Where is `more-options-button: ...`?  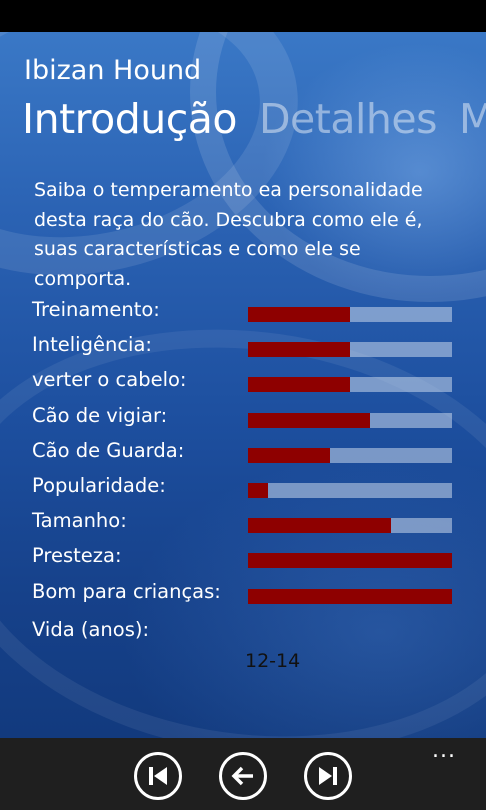 more-options-button: ... is located at coordinates (444, 750).